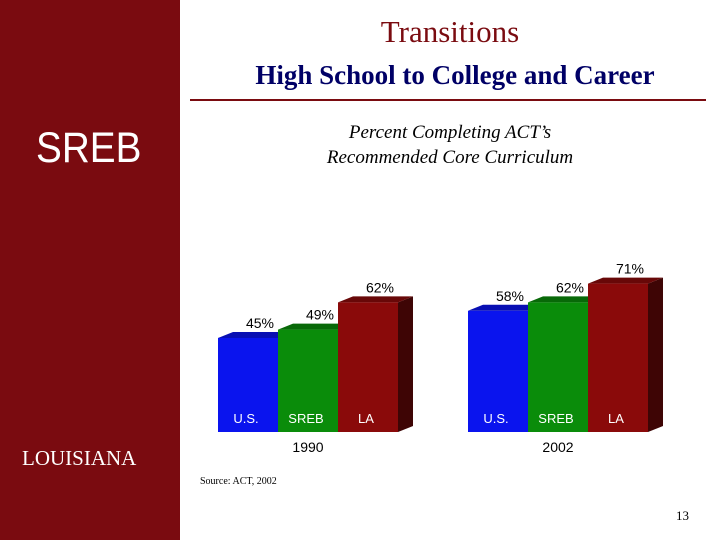 This screenshot has width=720, height=540. What do you see at coordinates (260, 323) in the screenshot?
I see `data-label: 45%` at bounding box center [260, 323].